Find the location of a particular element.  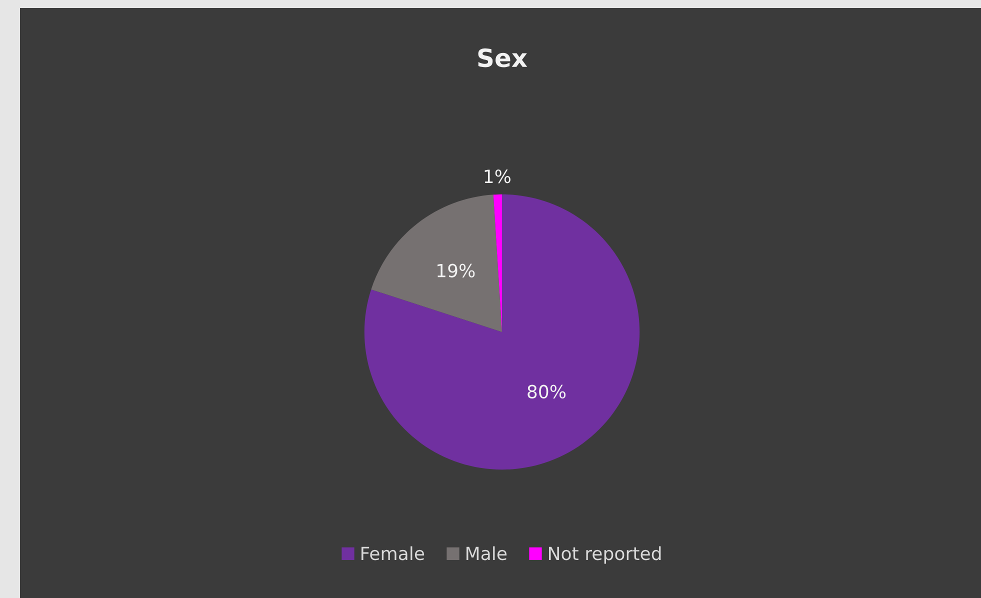

legend-label: Not reported is located at coordinates (605, 555).